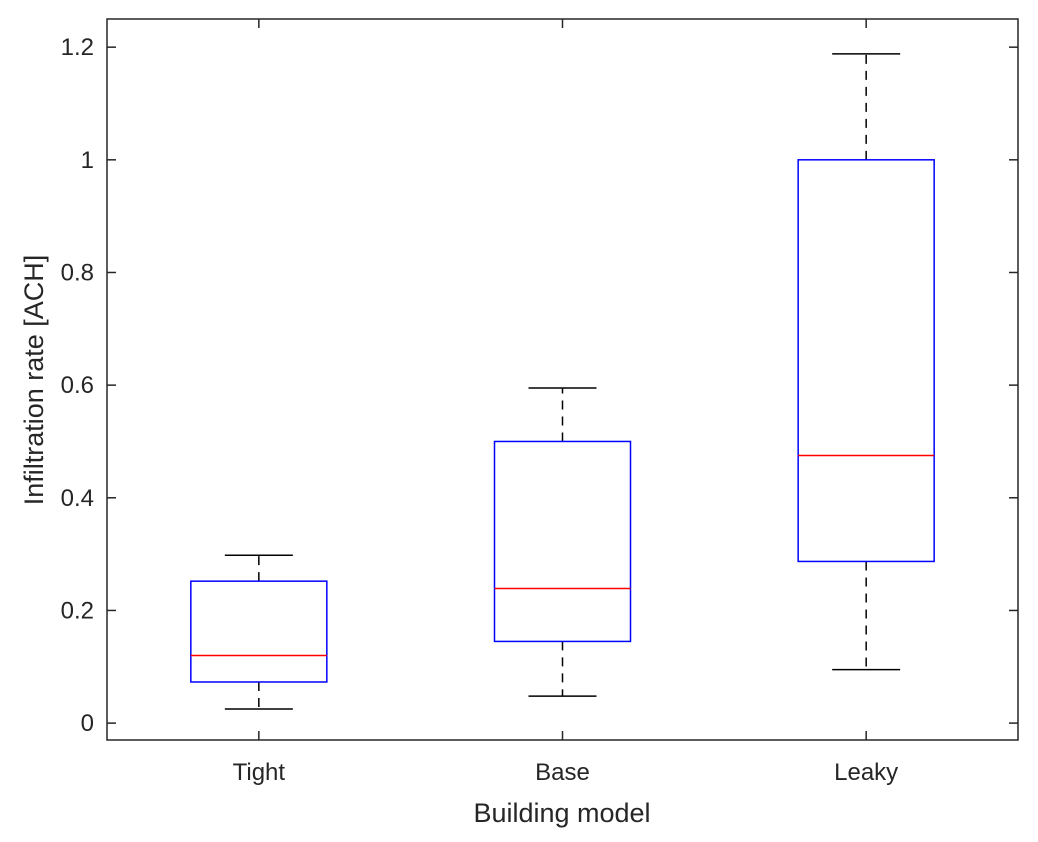 Image resolution: width=1038 pixels, height=842 pixels. I want to click on x-tick-label: Leaky, so click(866, 772).